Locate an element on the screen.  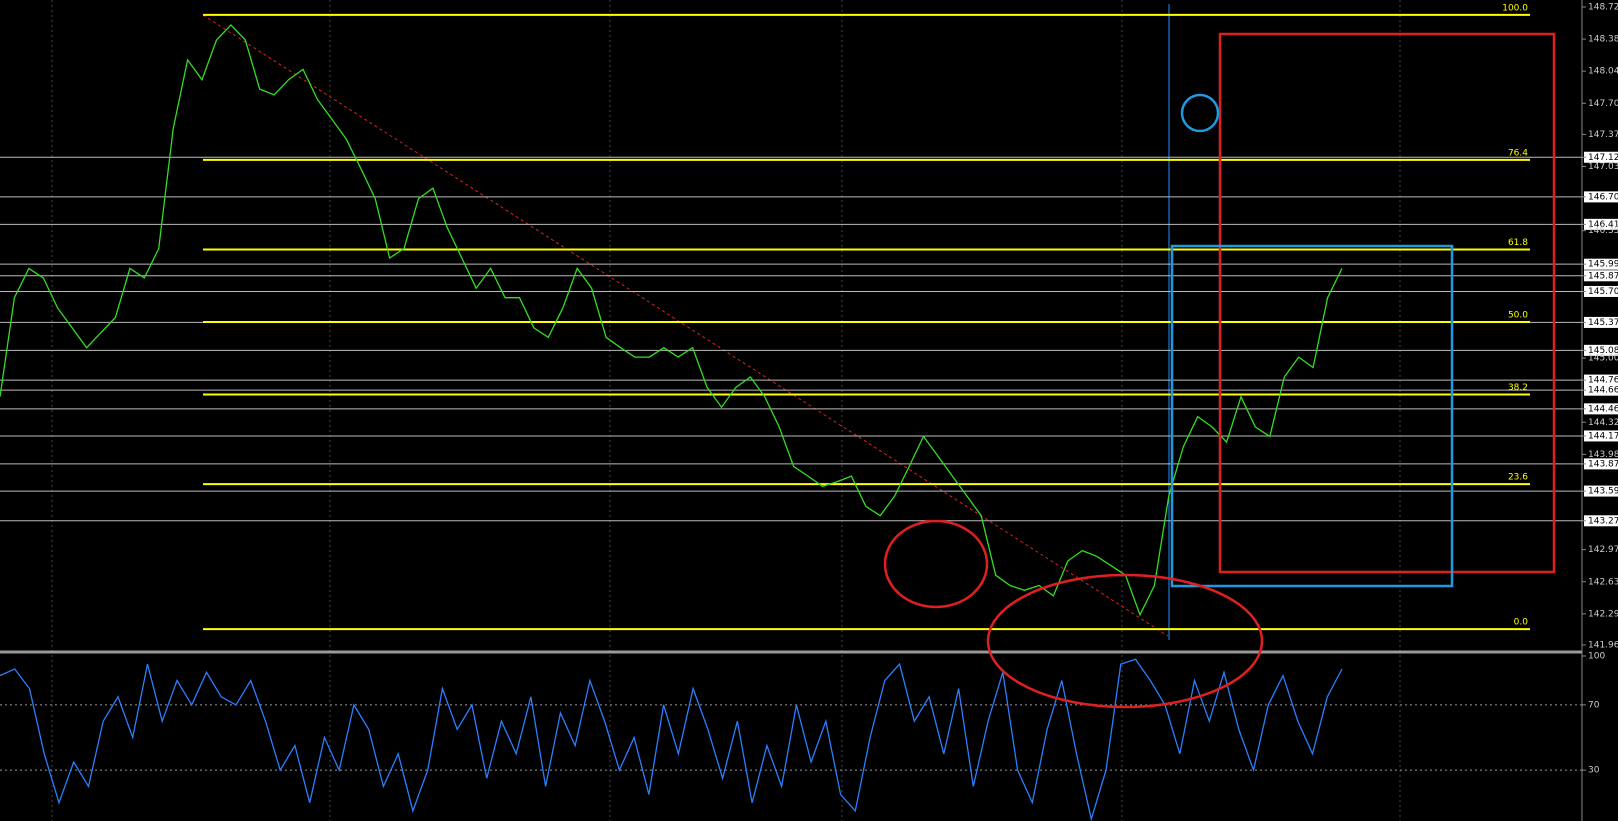
y-tick-label: 148.380 is located at coordinates (1603, 40).